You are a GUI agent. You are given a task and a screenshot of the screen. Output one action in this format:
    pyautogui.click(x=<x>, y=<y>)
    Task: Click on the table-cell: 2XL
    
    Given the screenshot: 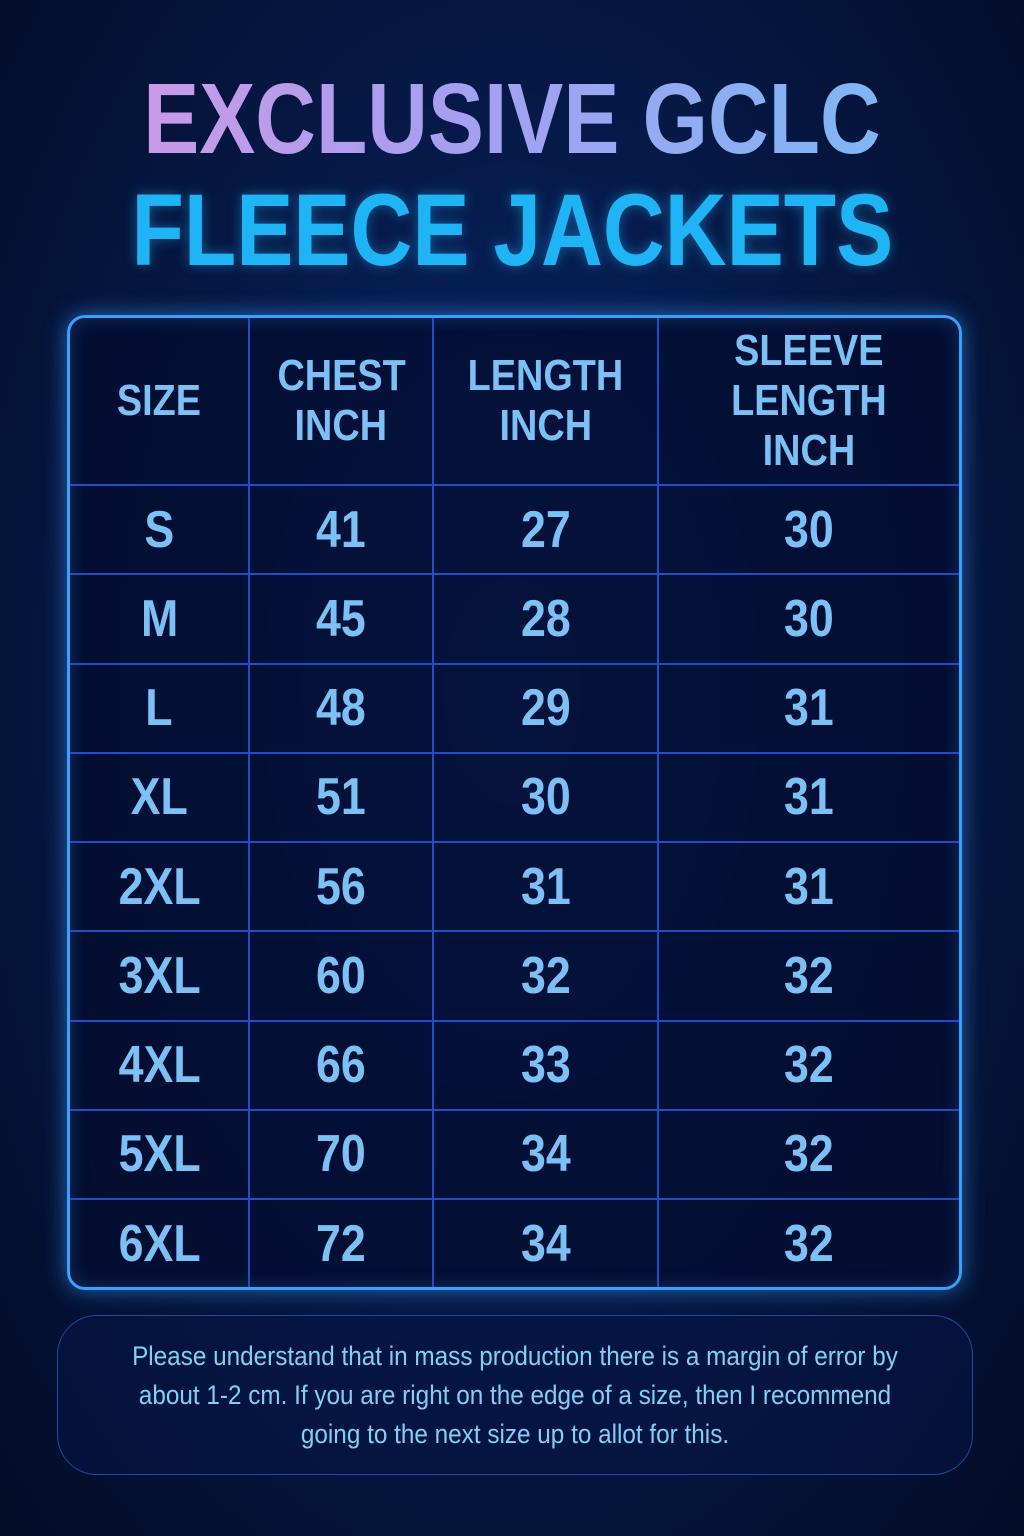 What is the action you would take?
    pyautogui.click(x=160, y=887)
    